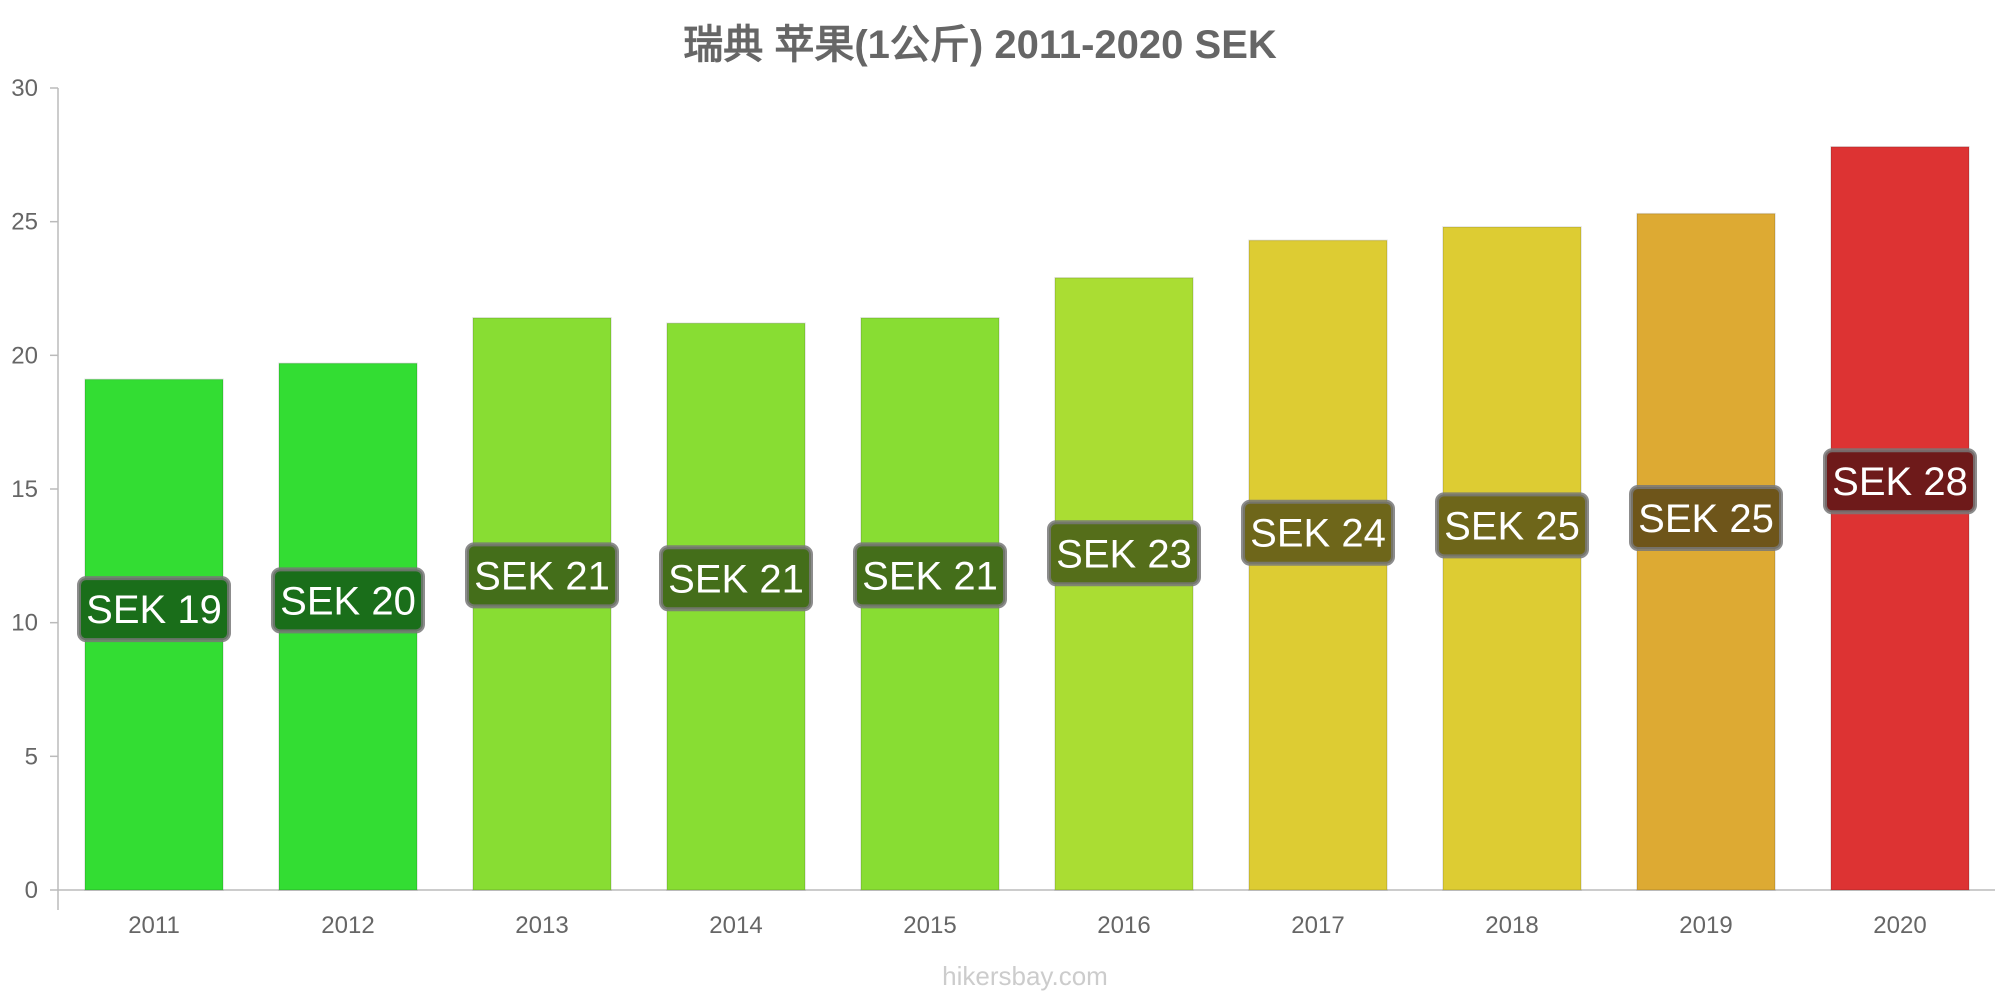  Describe the element at coordinates (1705, 925) in the screenshot. I see `x-tick-label: 2019` at that location.